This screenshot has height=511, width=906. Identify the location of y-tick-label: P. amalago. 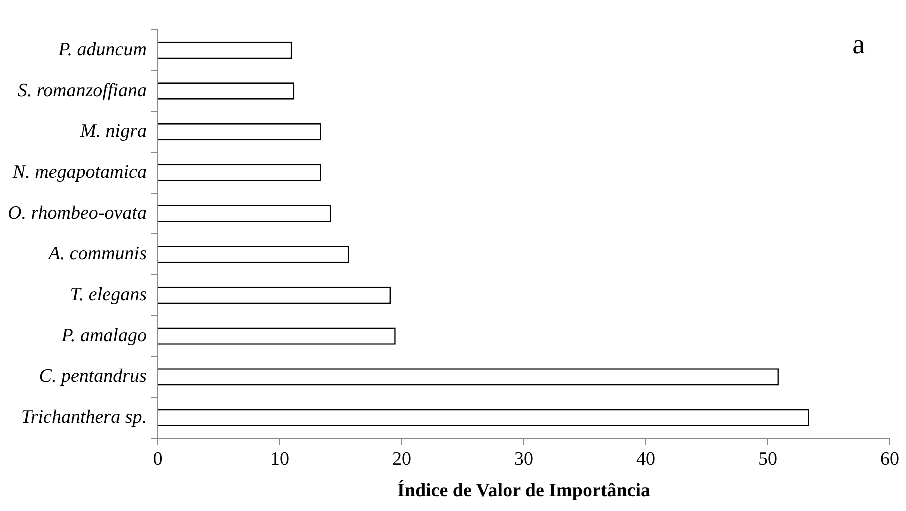
(103, 335).